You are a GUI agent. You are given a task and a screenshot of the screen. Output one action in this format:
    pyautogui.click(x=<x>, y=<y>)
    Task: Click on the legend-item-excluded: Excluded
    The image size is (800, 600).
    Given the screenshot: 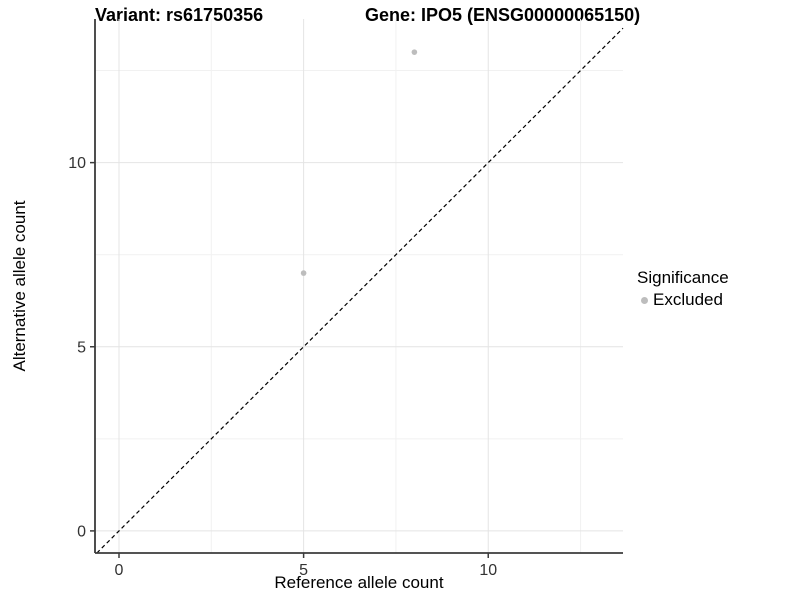 What is the action you would take?
    pyautogui.click(x=683, y=300)
    